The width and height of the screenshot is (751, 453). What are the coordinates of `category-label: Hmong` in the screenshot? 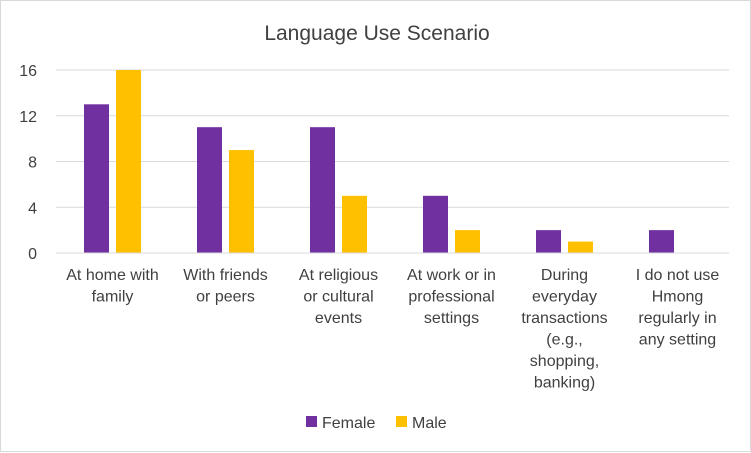 It's located at (678, 297).